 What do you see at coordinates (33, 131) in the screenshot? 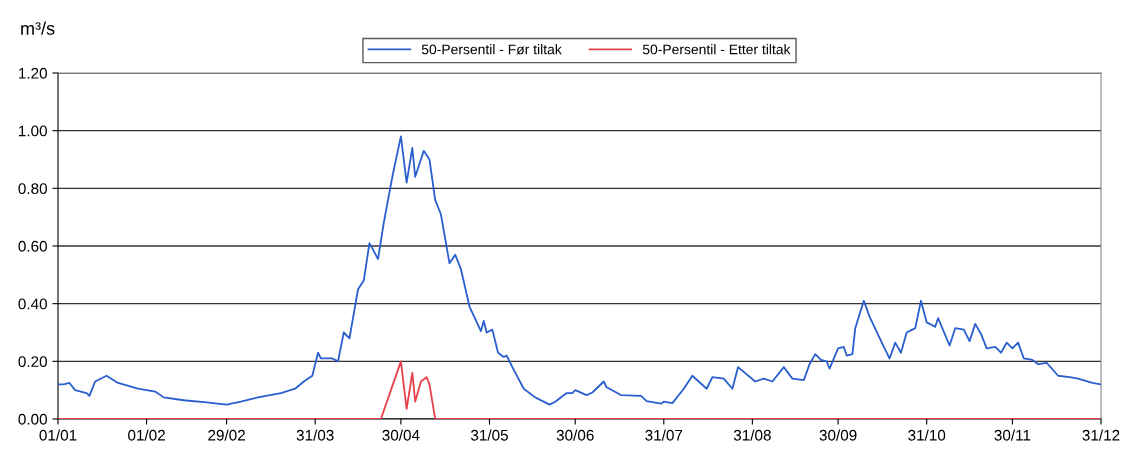
I see `y-tick-label: 1.00` at bounding box center [33, 131].